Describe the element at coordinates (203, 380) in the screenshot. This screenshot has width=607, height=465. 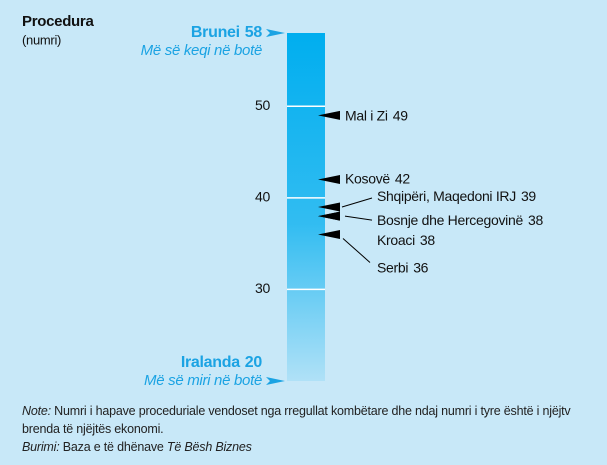
I see `extreme-note: Më së miri në botë` at that location.